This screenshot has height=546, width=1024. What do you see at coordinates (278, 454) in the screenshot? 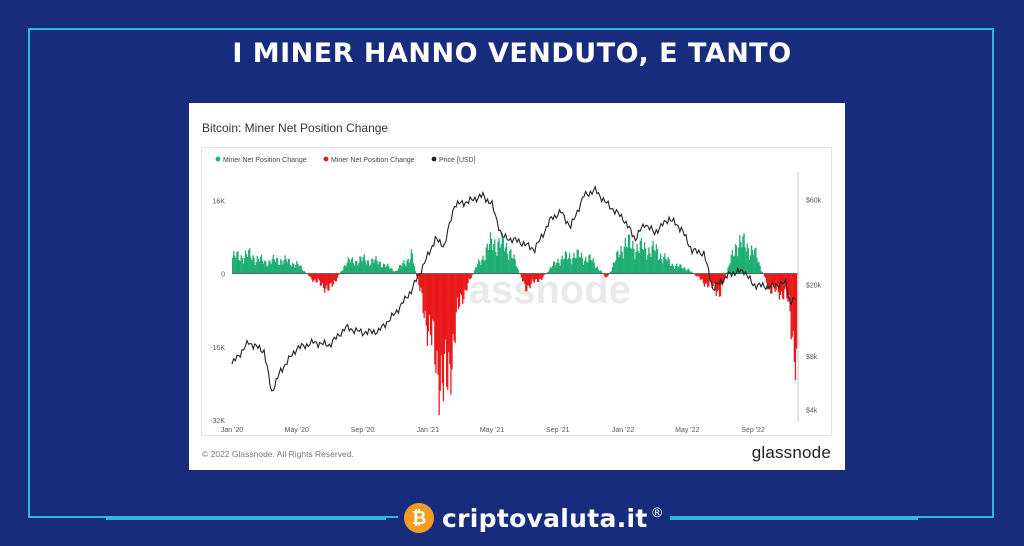
I see `copyright-text: © 2022 Glassnode. All Rights Reserved.` at bounding box center [278, 454].